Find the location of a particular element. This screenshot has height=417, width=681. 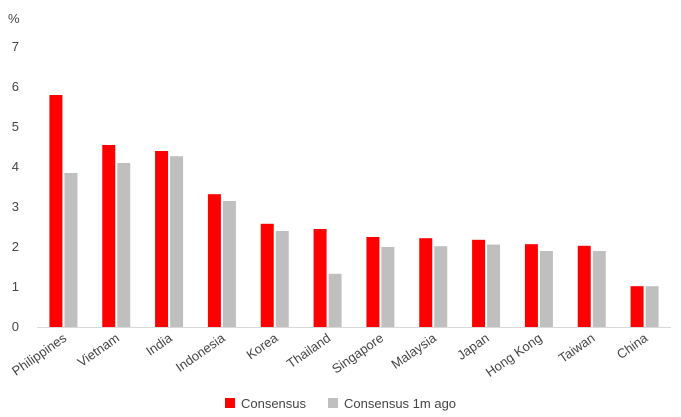

x-category-label: Hong Kong is located at coordinates (514, 355).